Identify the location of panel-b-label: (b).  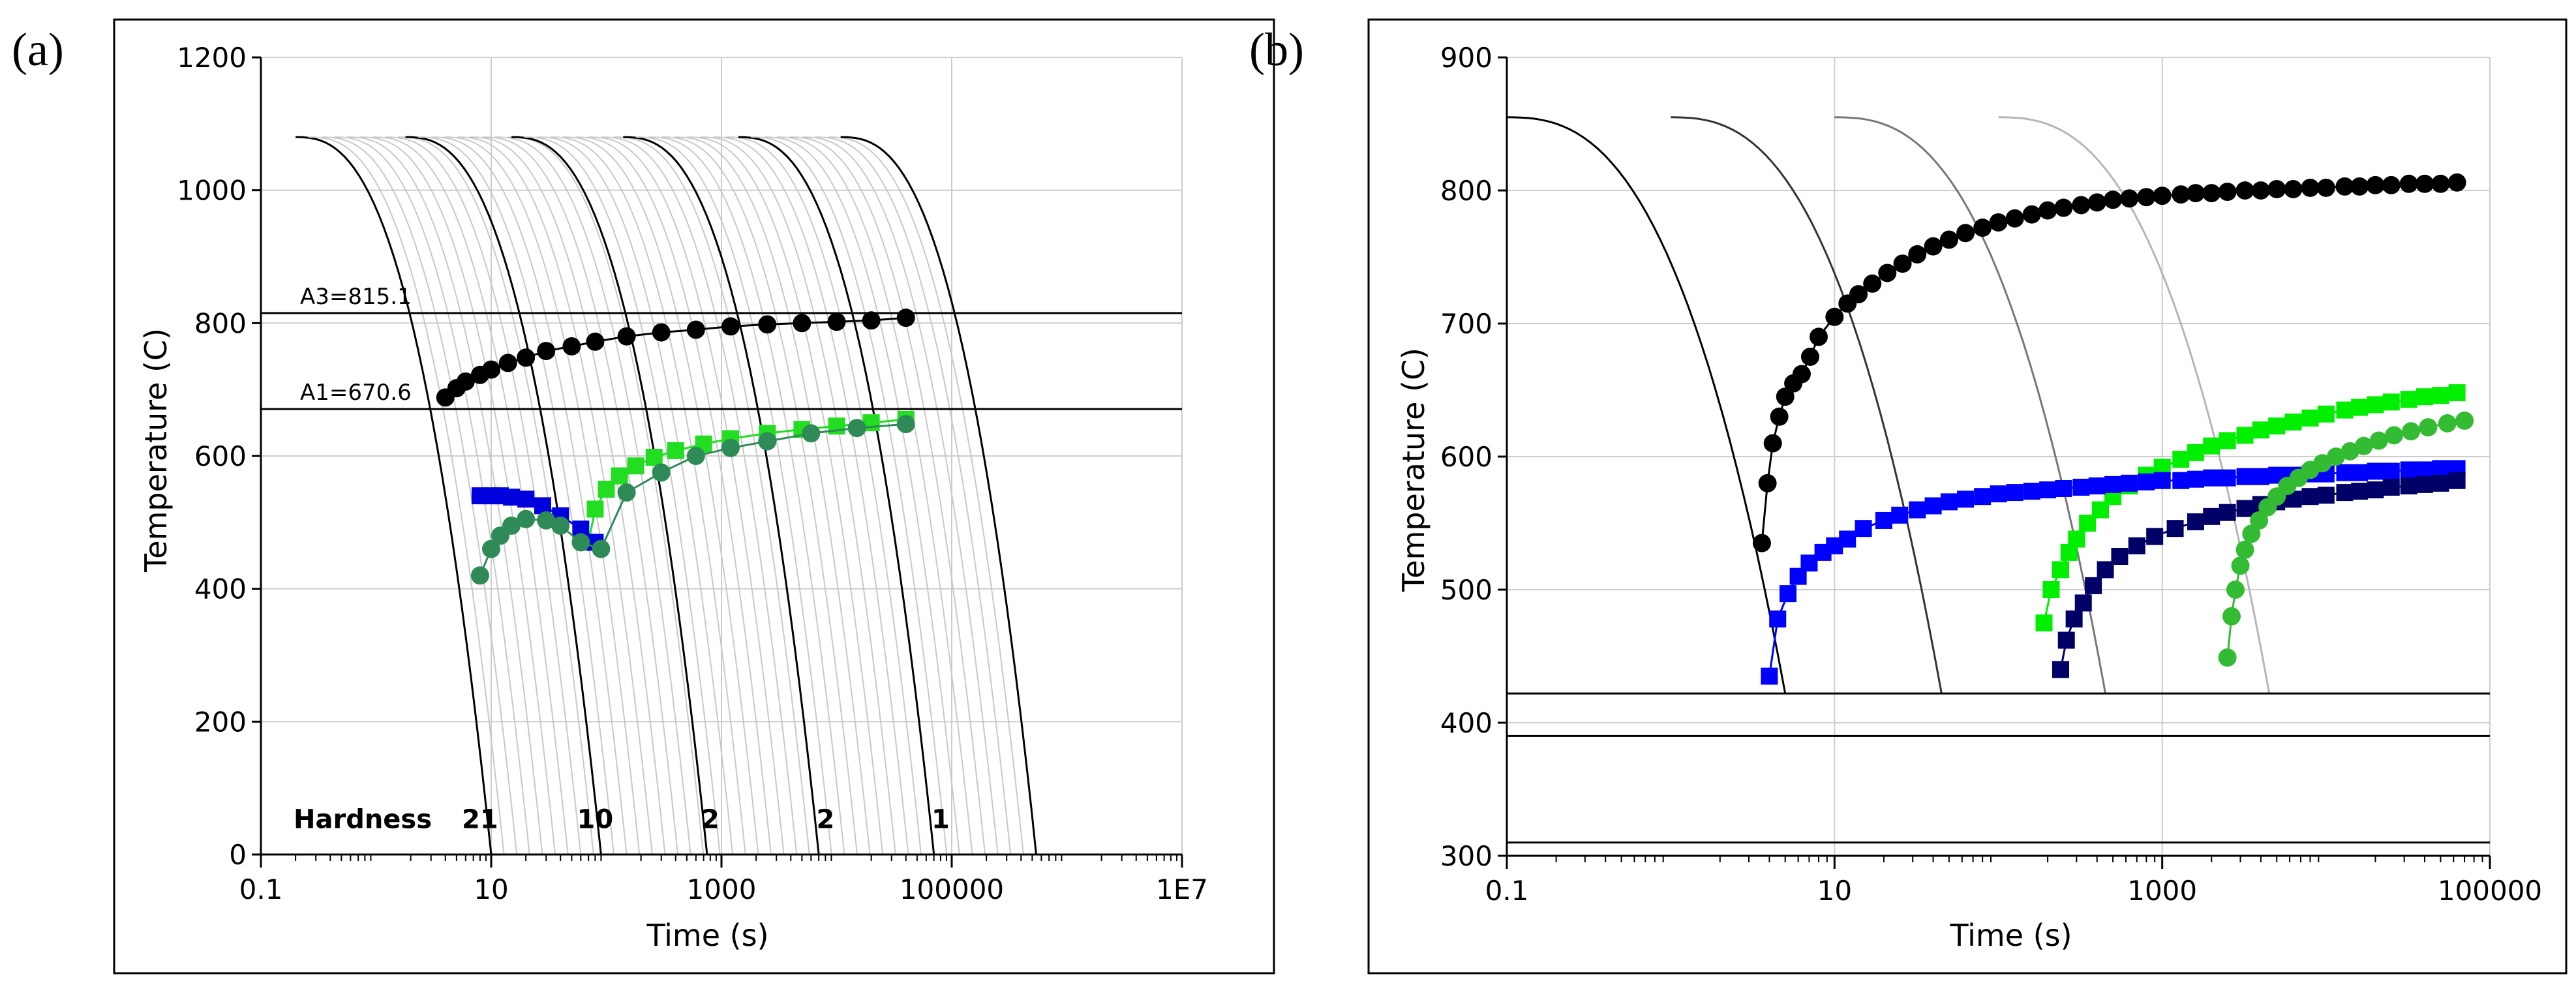
(1277, 49).